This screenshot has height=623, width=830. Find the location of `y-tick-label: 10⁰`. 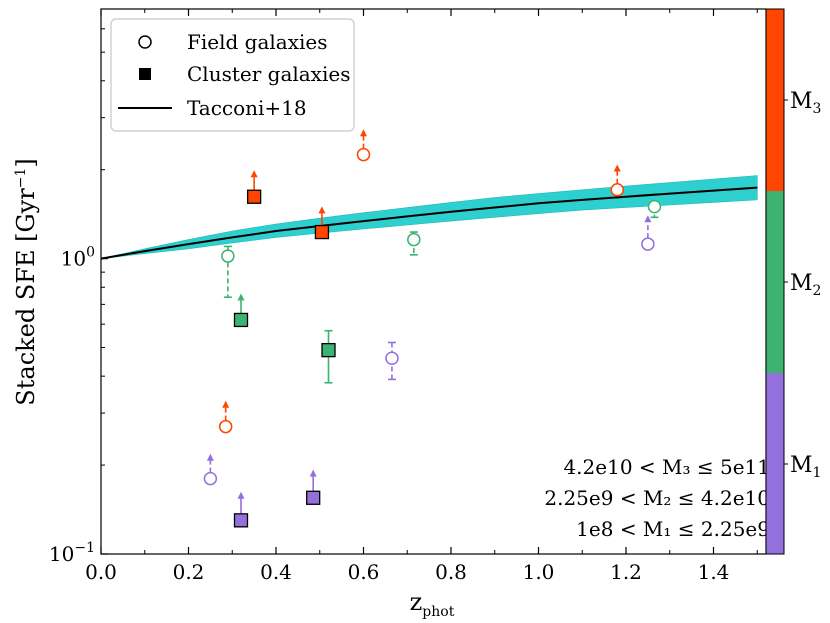

y-tick-label: 10⁰ is located at coordinates (78, 258).